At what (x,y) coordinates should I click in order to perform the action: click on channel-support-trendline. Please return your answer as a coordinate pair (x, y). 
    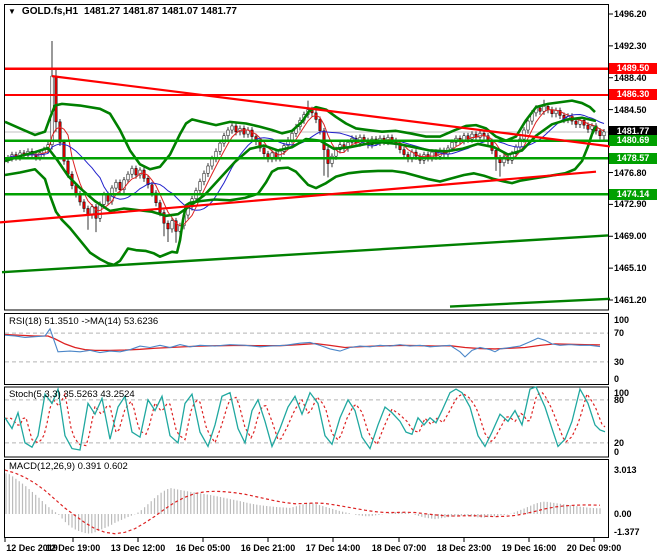
    Looking at the image, I should click on (305, 254).